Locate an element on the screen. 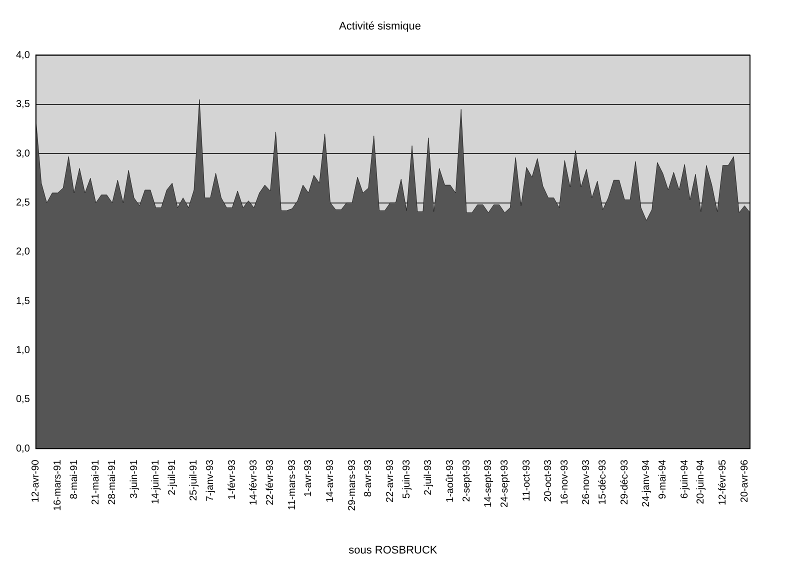 The image size is (800, 581). x-tick-label: 21-mai-91 is located at coordinates (96, 482).